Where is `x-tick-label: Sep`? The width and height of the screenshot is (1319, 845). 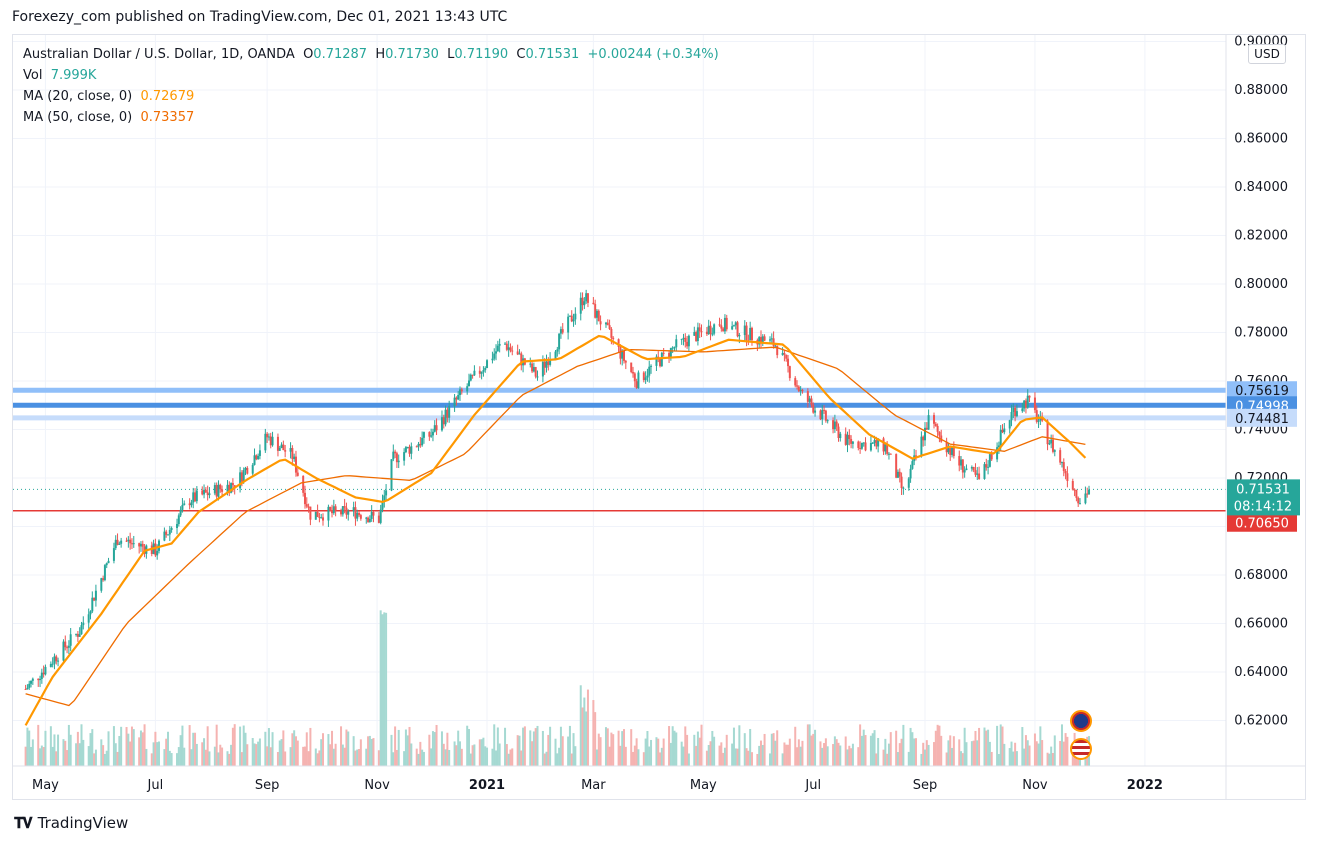 x-tick-label: Sep is located at coordinates (925, 785).